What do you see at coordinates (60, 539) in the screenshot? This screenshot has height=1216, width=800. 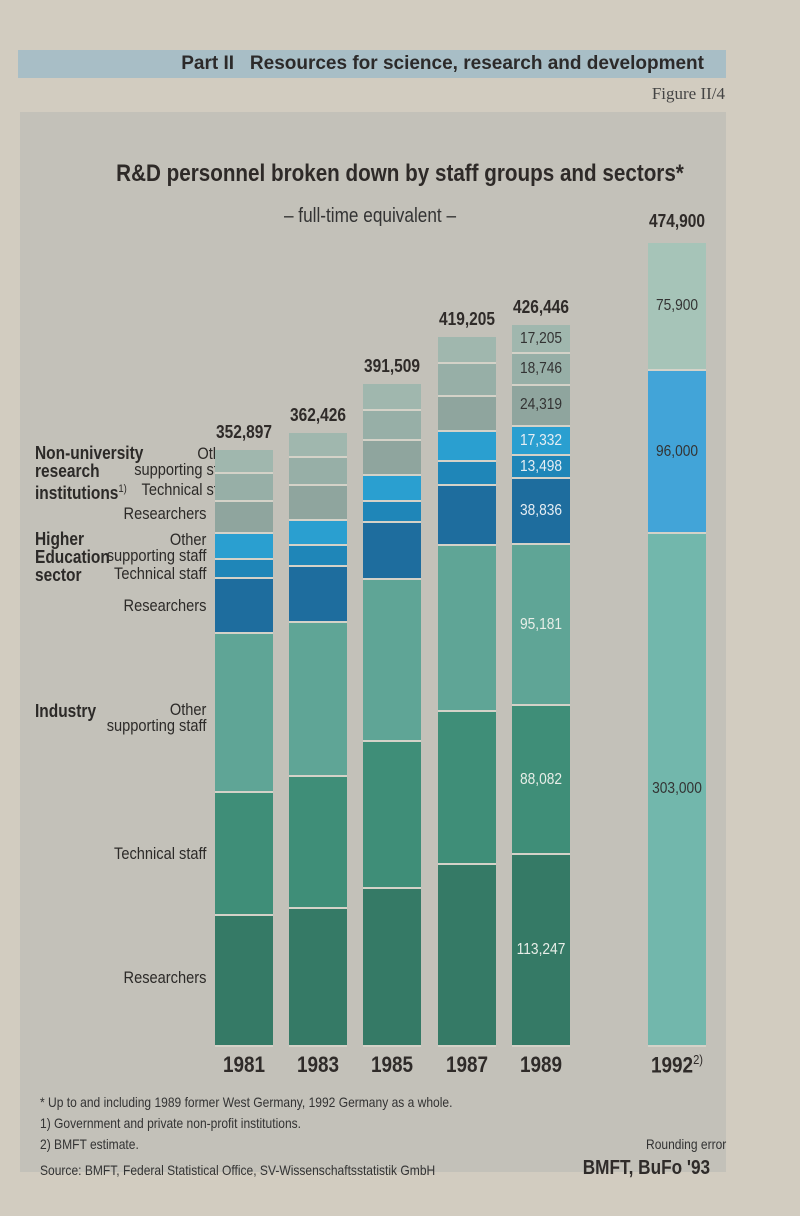 I see `legend-text: Higher` at bounding box center [60, 539].